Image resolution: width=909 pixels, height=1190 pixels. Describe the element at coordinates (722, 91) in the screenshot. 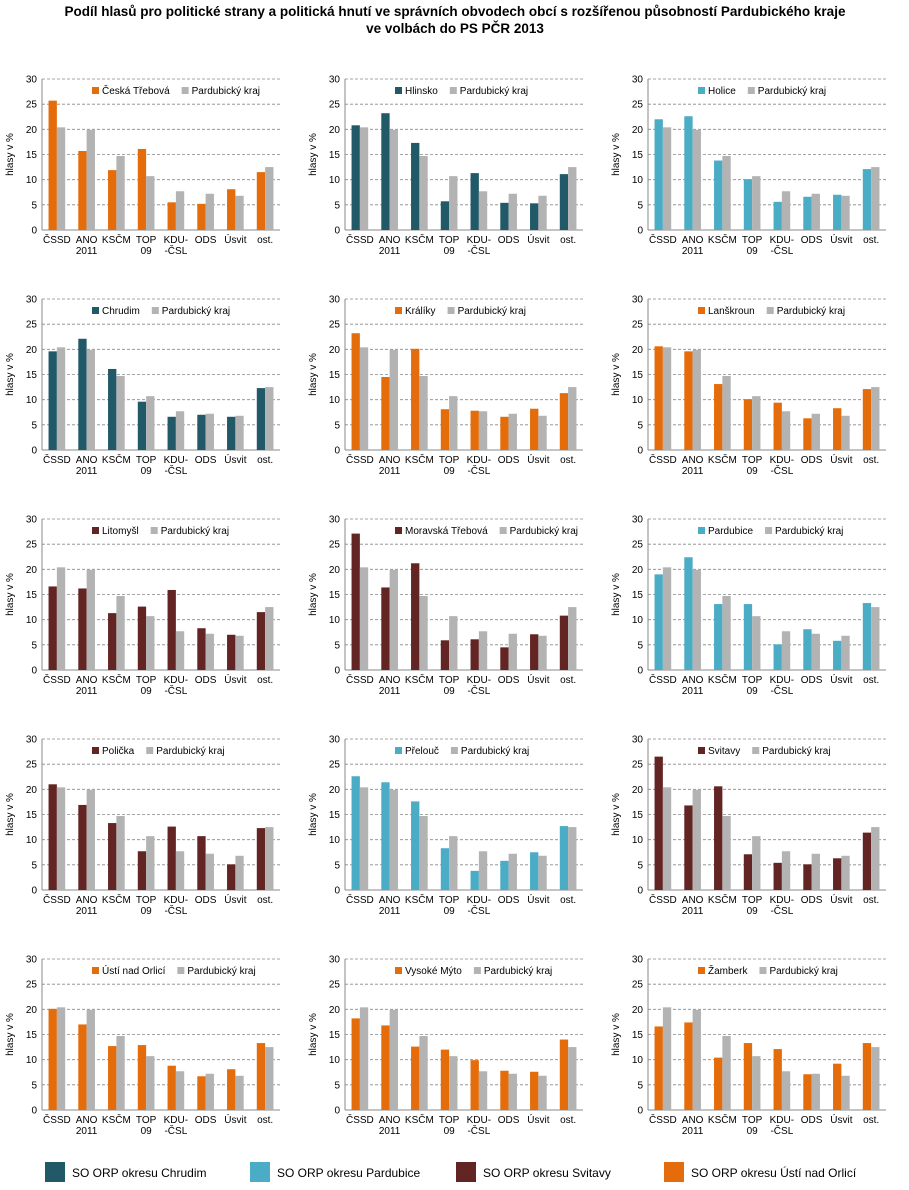

I see `legend-label: Holice` at that location.